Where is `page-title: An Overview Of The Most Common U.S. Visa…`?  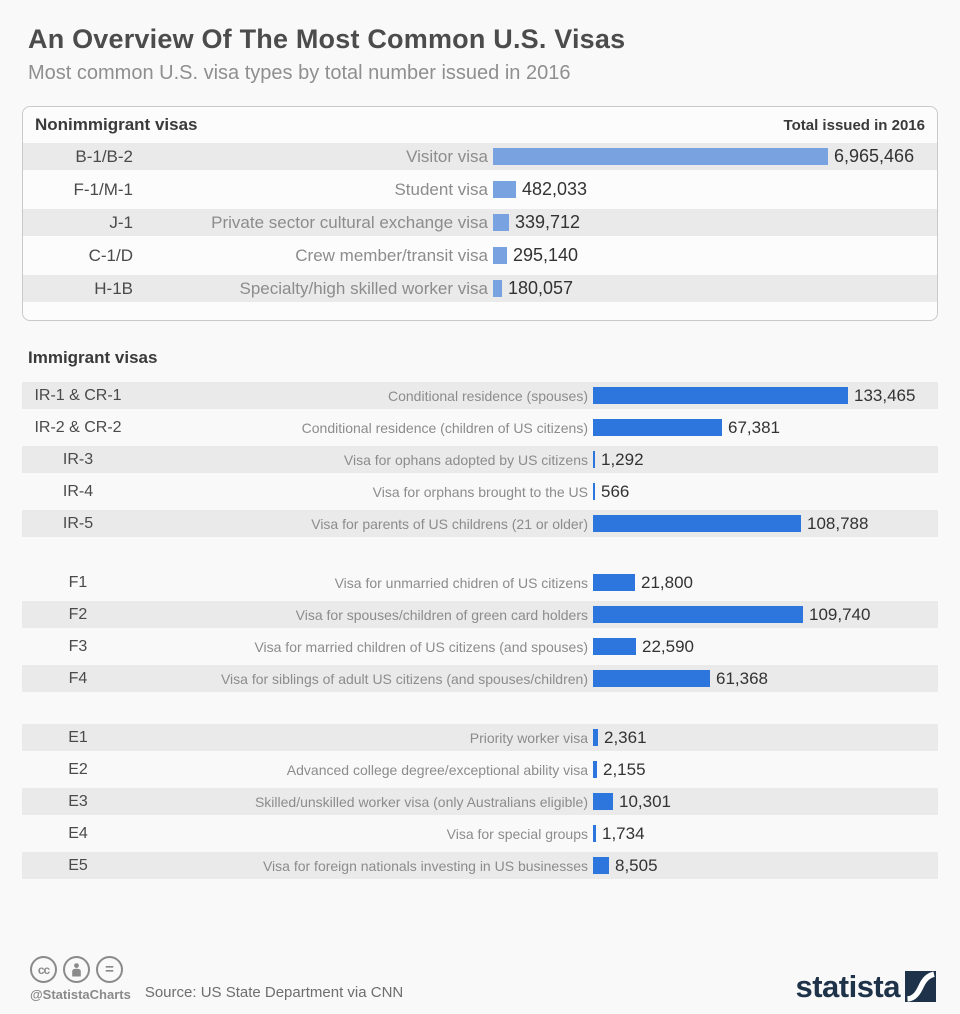 page-title: An Overview Of The Most Common U.S. Visa… is located at coordinates (327, 39).